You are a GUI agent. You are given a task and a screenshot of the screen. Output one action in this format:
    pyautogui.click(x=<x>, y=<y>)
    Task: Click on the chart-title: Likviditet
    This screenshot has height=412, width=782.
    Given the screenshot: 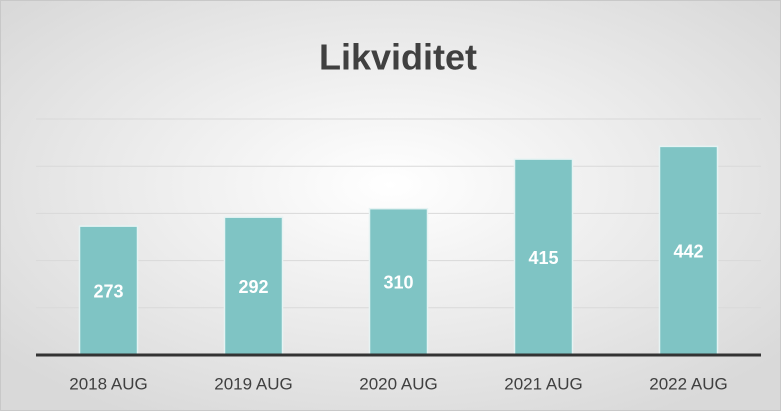 What is the action you would take?
    pyautogui.click(x=398, y=57)
    